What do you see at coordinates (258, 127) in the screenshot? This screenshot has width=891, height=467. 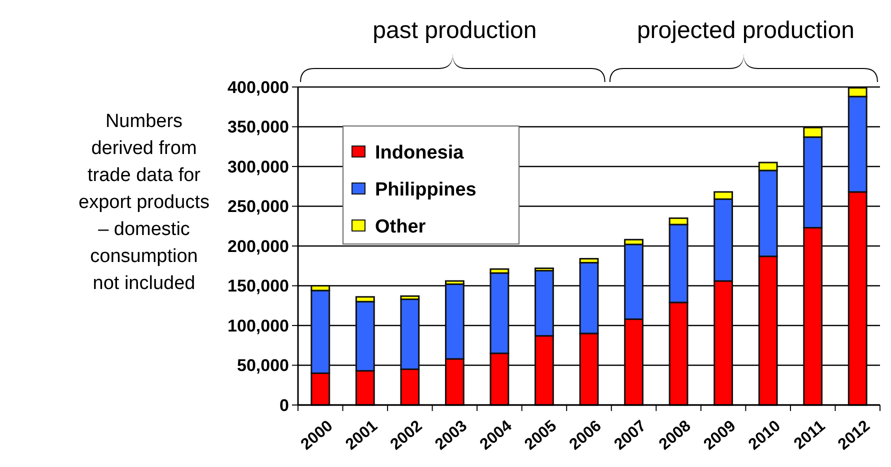 I see `y-tick-label: 350,000` at bounding box center [258, 127].